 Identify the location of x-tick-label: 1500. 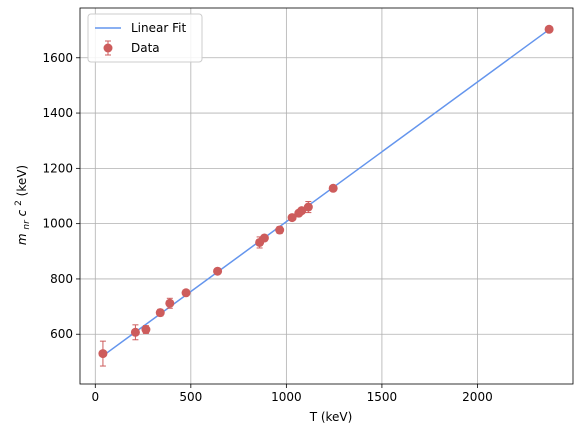
(382, 397).